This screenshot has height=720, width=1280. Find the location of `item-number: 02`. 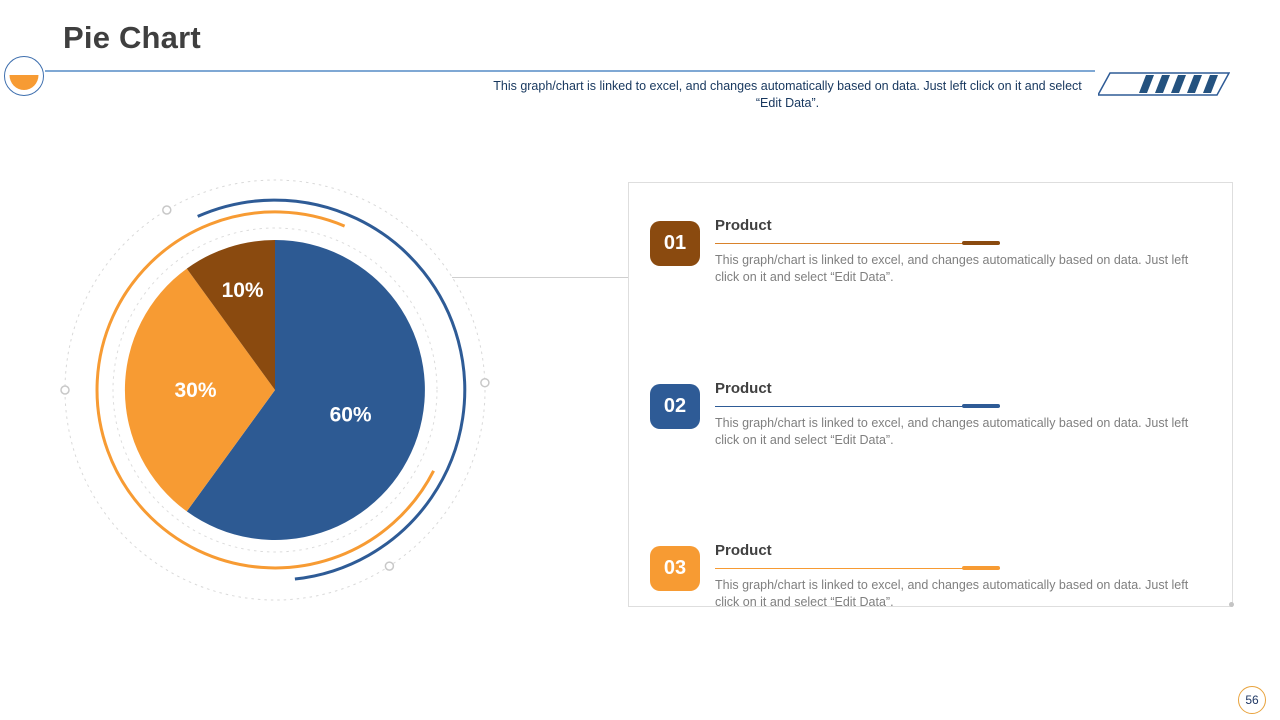

item-number: 02 is located at coordinates (675, 406).